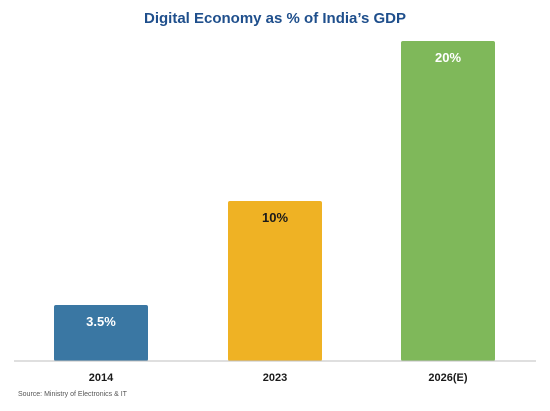 Image resolution: width=550 pixels, height=411 pixels. What do you see at coordinates (275, 378) in the screenshot?
I see `x-tick-label-2023: 2023` at bounding box center [275, 378].